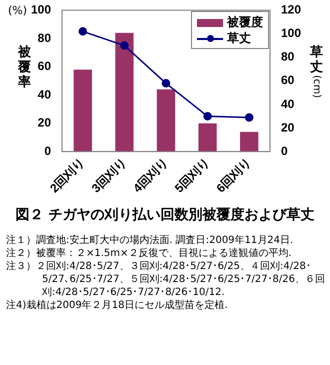  What do you see at coordinates (192, 175) in the screenshot?
I see `x-tick-label: 5回刈り` at bounding box center [192, 175].